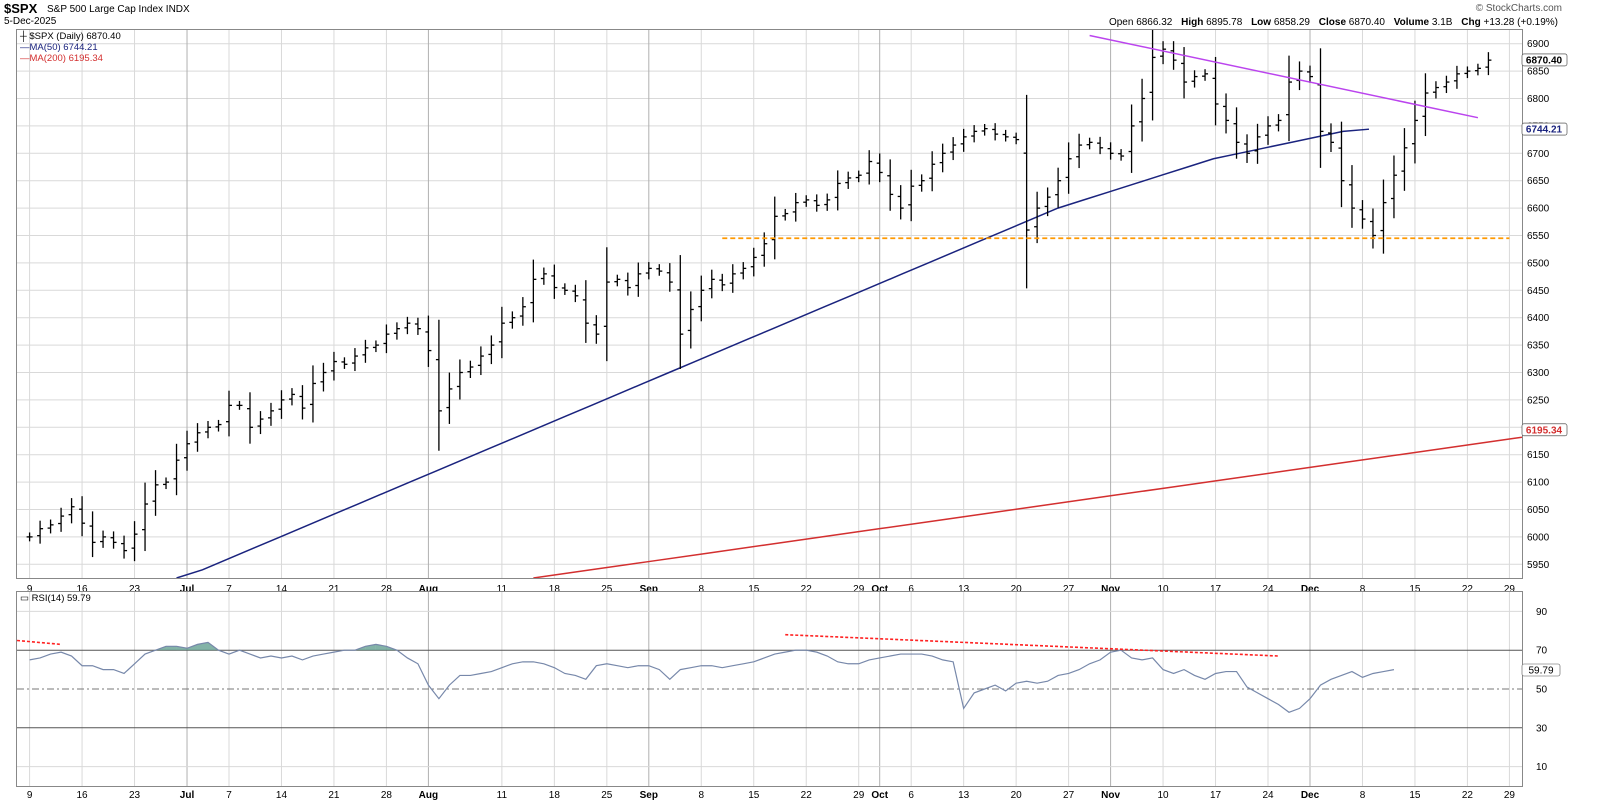 This screenshot has width=1600, height=800. I want to click on ma50-legend-icon: —, so click(25, 47).